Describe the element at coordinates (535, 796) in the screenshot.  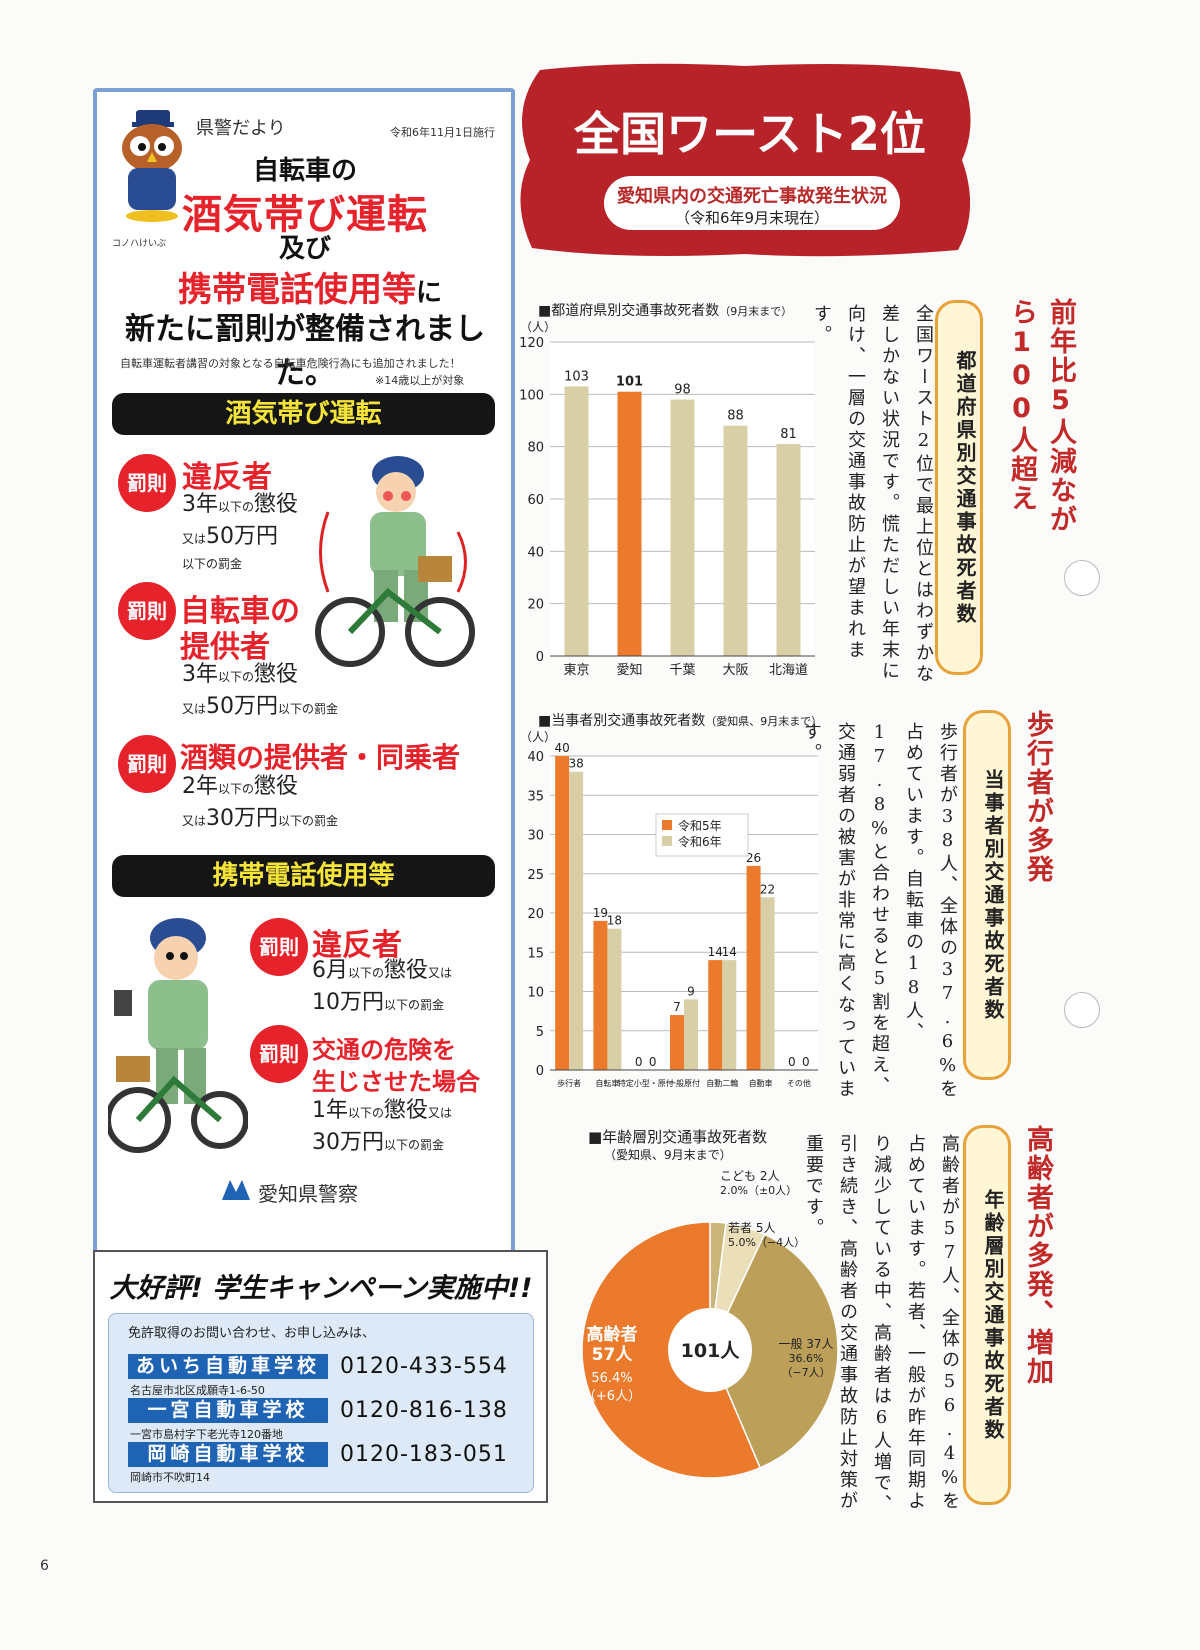
I see `chart2-y-tick: 35` at that location.